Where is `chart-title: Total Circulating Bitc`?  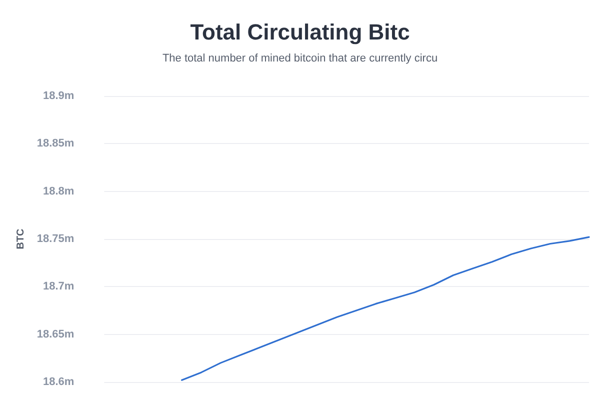 chart-title: Total Circulating Bitc is located at coordinates (300, 32).